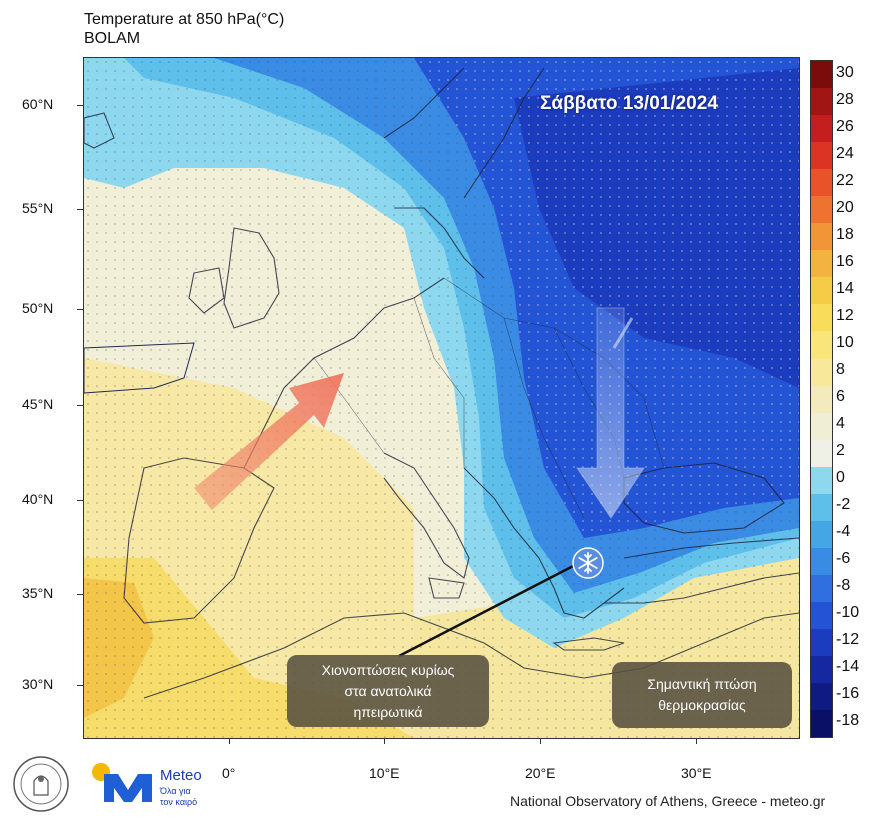 The height and width of the screenshot is (818, 885). Describe the element at coordinates (848, 667) in the screenshot. I see `colorbar-tick-label: -14` at that location.